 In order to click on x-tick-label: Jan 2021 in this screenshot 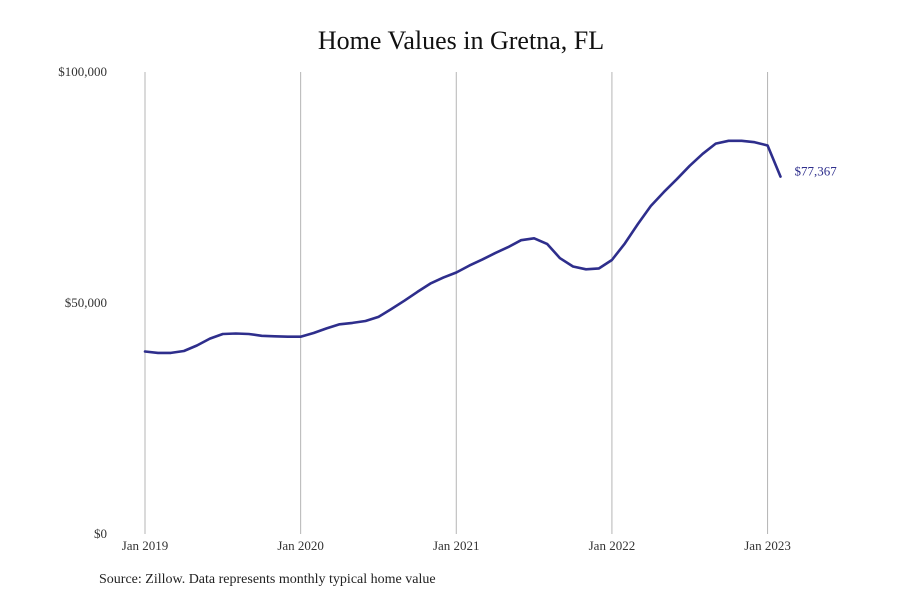, I will do `click(456, 545)`.